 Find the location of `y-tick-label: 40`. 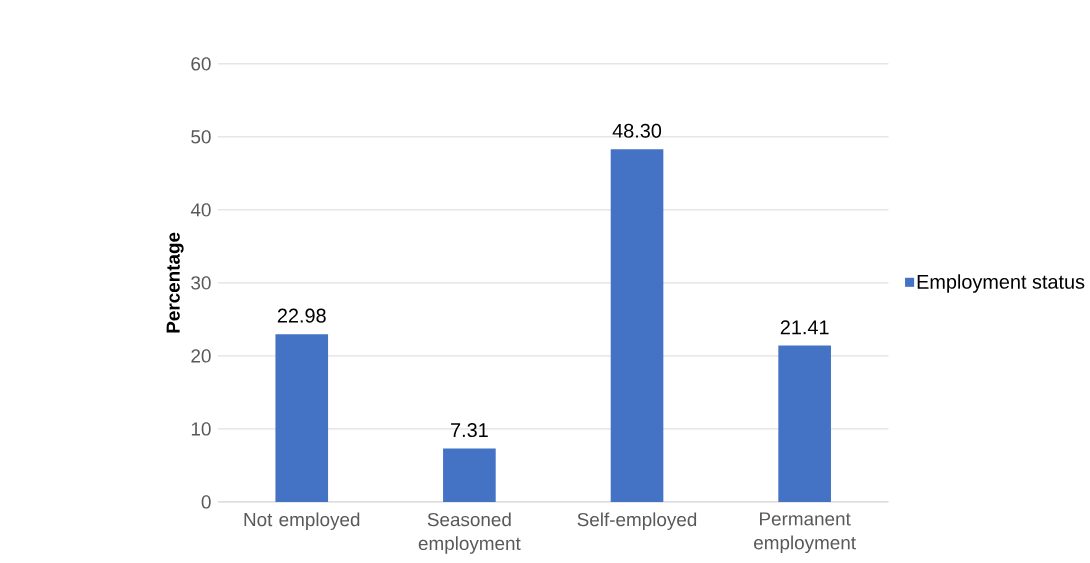

y-tick-label: 40 is located at coordinates (200, 210).